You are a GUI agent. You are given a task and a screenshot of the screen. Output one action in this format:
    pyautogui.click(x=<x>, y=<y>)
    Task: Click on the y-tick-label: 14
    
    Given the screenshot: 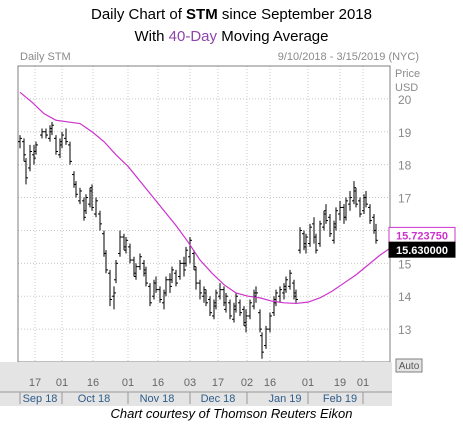 What is the action you would take?
    pyautogui.click(x=405, y=297)
    